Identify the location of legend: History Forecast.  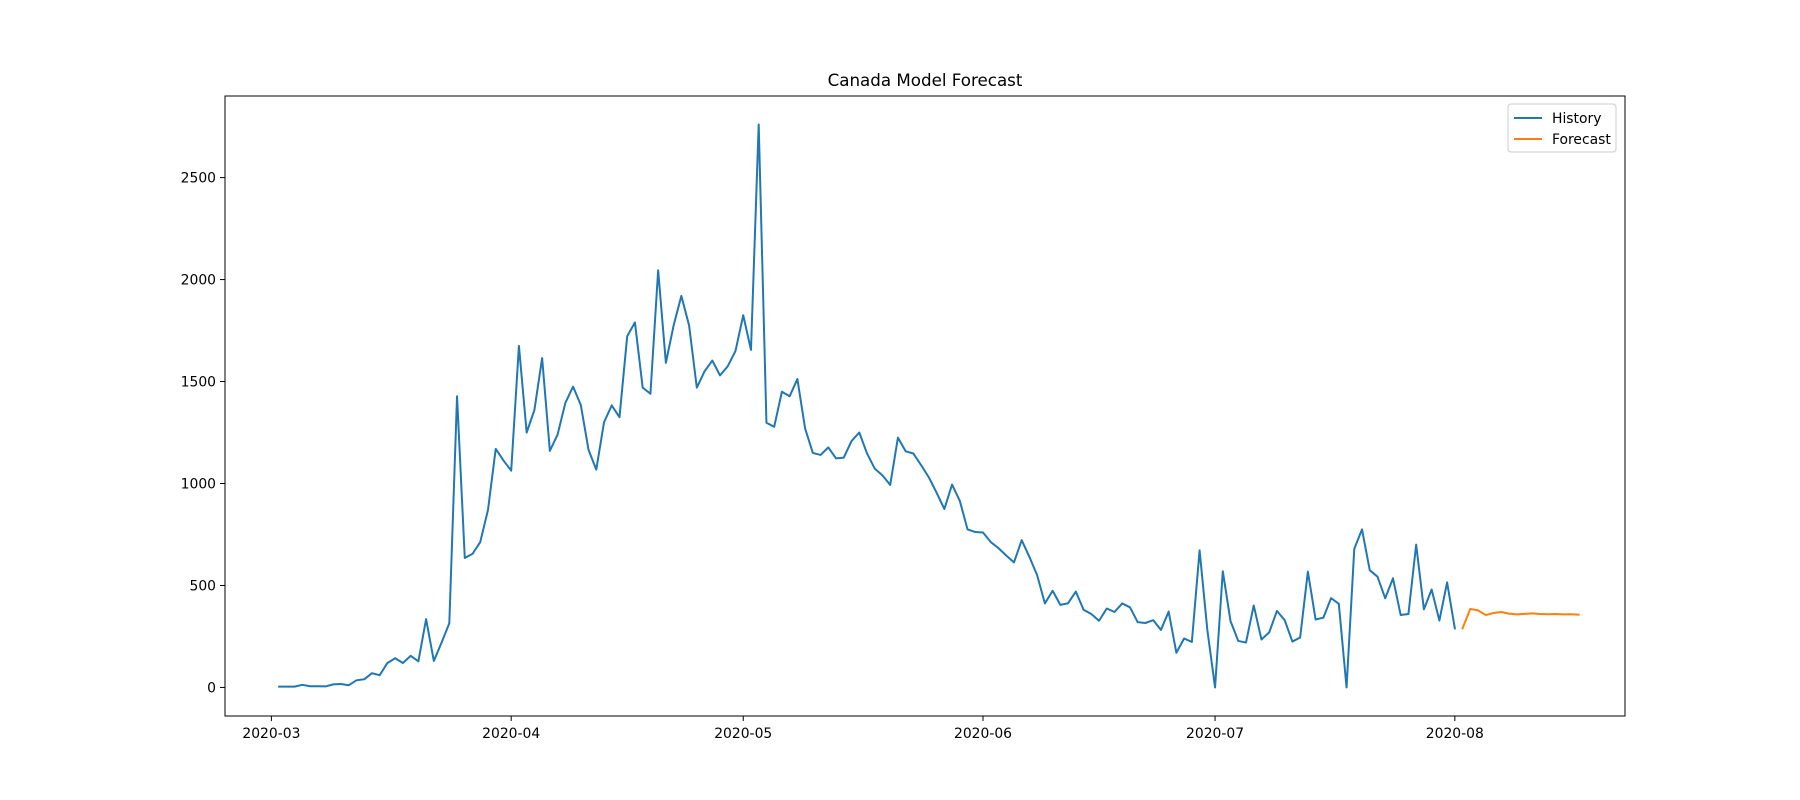
(1562, 128).